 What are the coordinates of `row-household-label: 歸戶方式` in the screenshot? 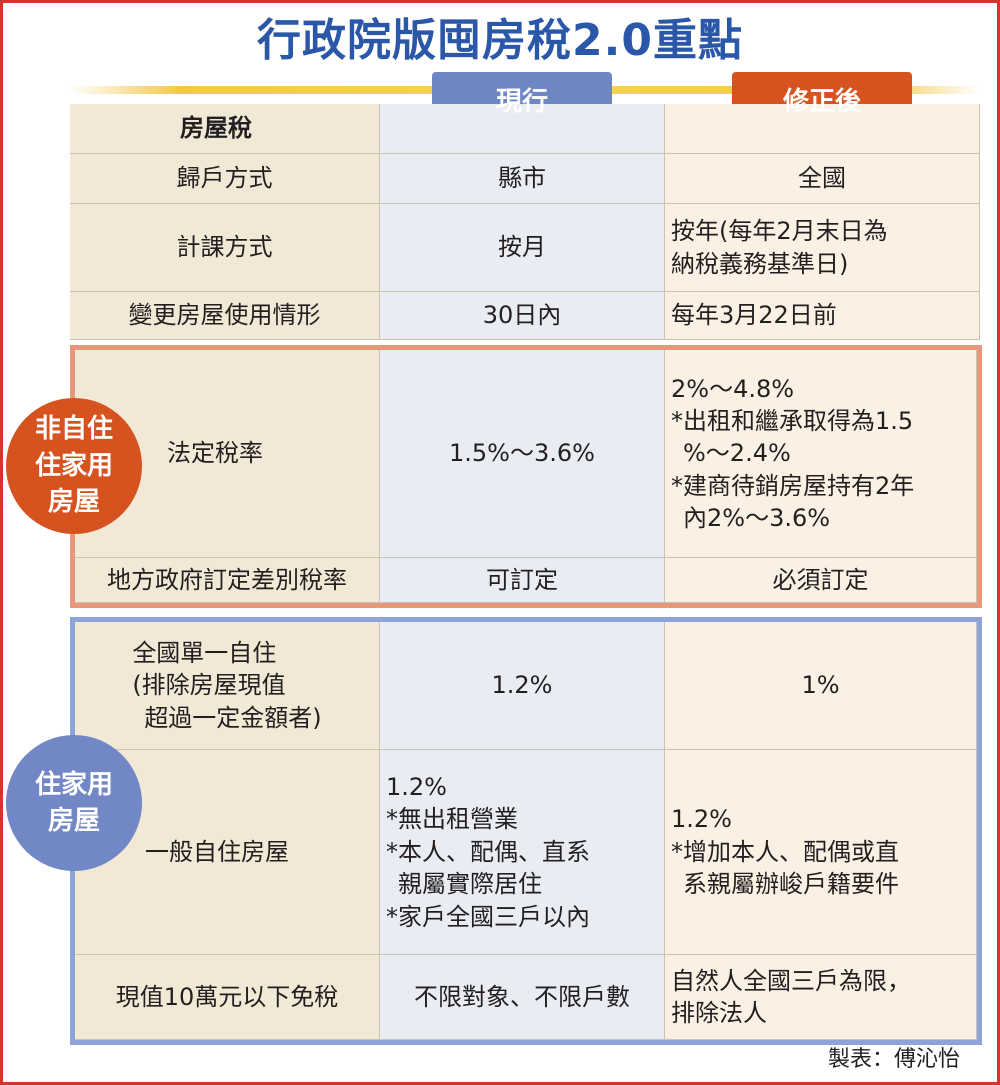 It's located at (225, 179).